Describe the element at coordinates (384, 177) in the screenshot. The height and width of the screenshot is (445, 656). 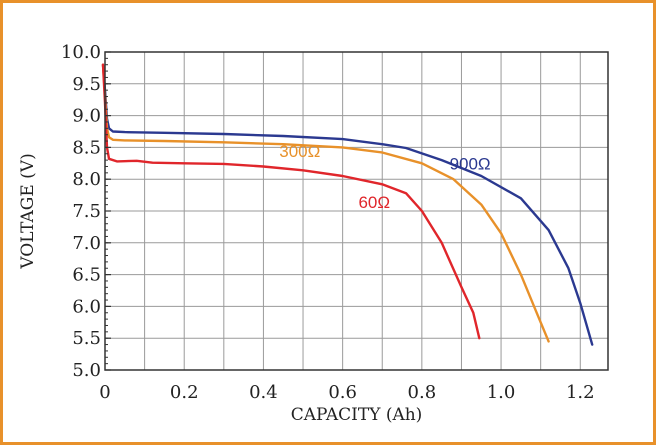
I see `series-labels: 900Ω 300Ω 60Ω` at that location.